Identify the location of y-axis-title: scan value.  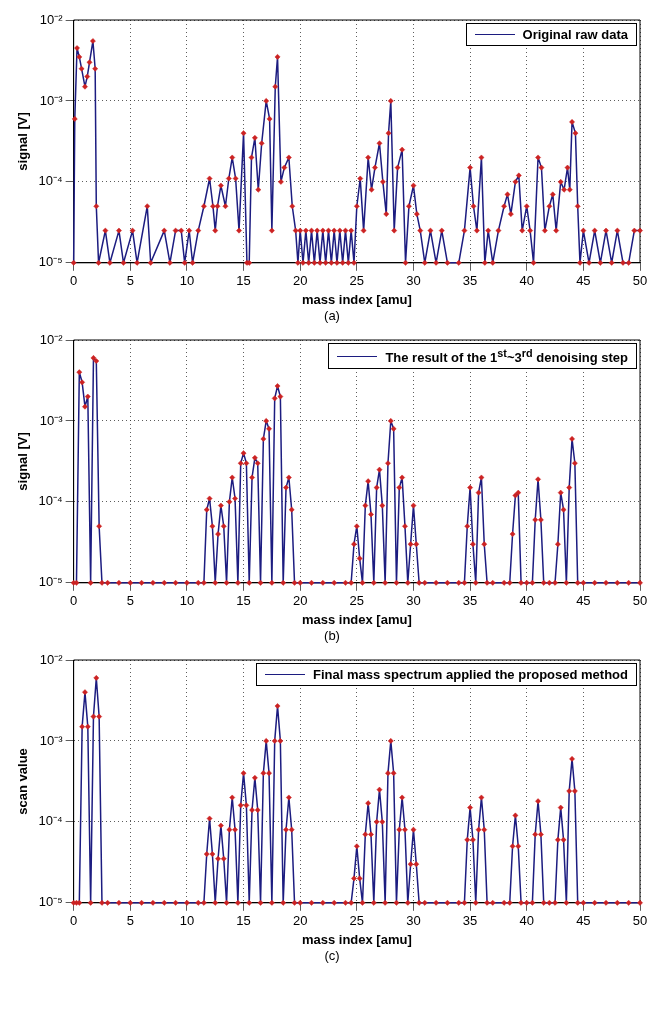
(23, 781).